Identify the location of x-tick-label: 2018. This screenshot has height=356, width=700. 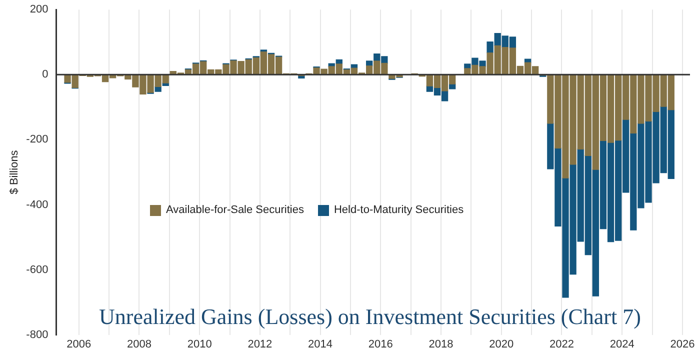
(441, 344).